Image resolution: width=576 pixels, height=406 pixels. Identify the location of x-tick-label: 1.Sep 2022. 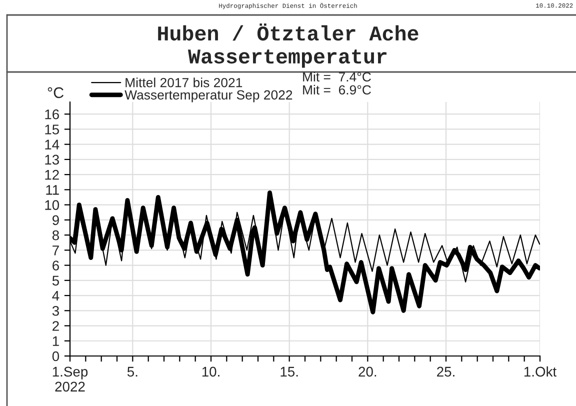
(70, 379).